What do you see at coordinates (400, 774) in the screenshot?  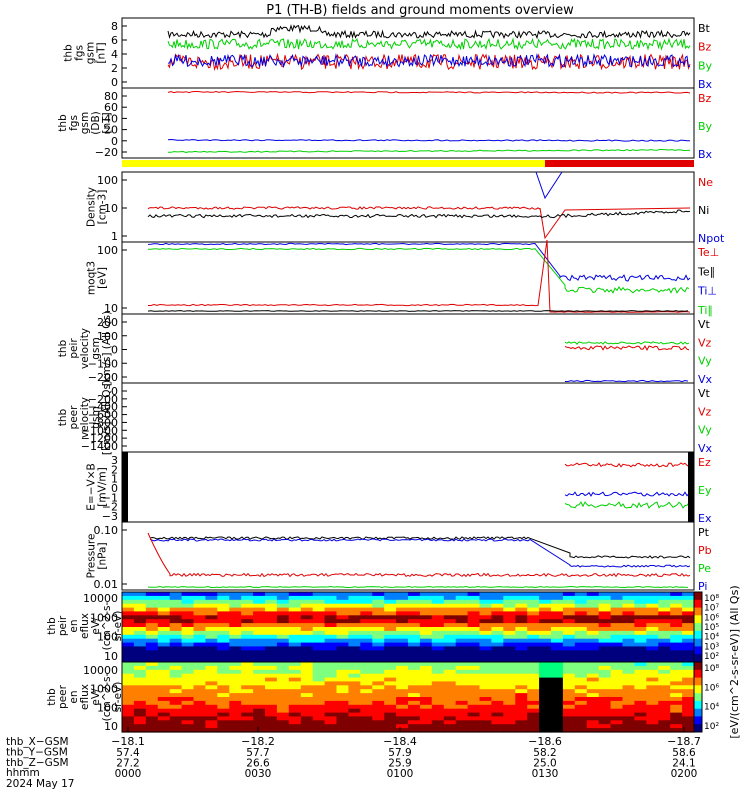 I see `x-row-value: 0100` at bounding box center [400, 774].